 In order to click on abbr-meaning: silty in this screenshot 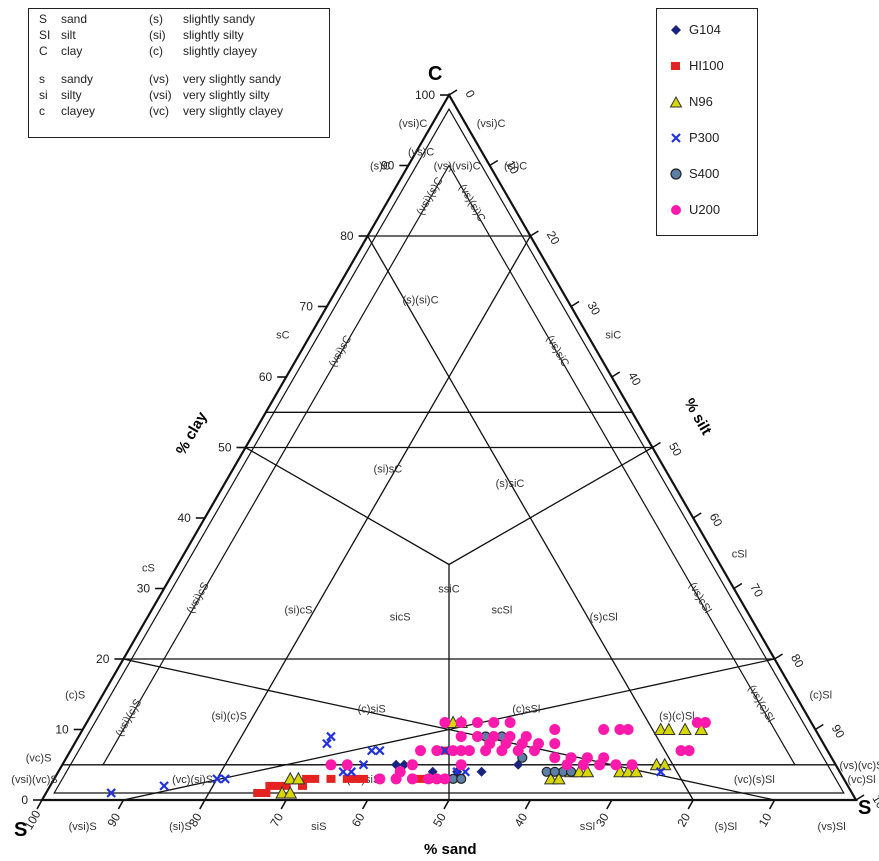, I will do `click(71, 95)`.